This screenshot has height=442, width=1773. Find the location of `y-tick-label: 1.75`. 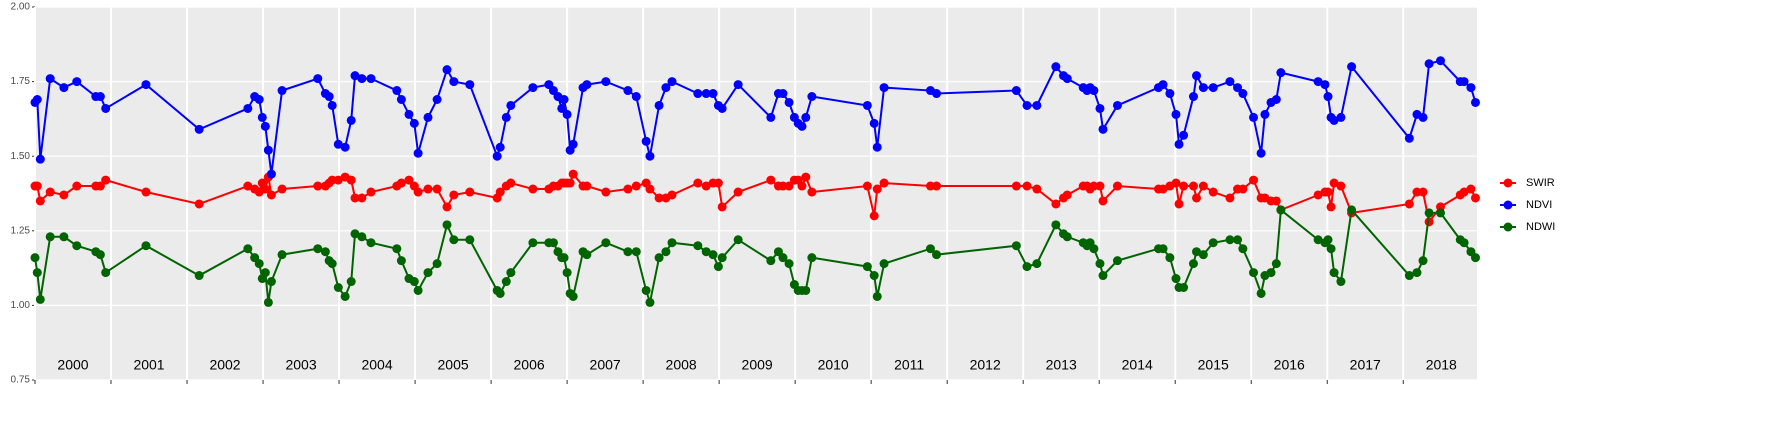

y-tick-label: 1.75 is located at coordinates (21, 81).